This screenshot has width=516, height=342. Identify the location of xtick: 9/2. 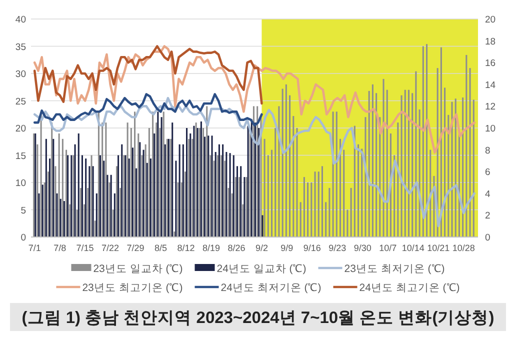
(261, 248).